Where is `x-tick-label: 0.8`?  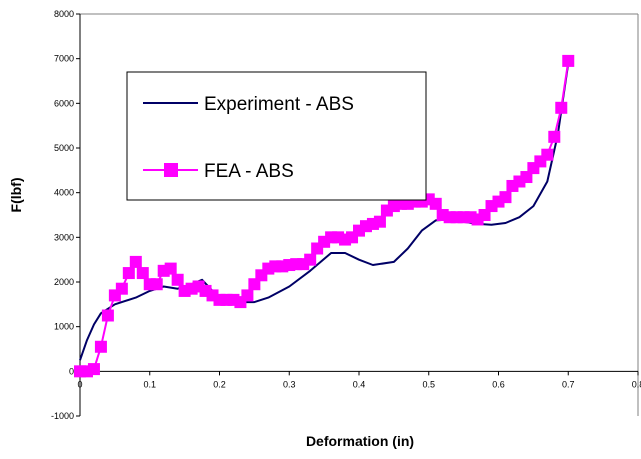
x-tick-label: 0.8 is located at coordinates (636, 384).